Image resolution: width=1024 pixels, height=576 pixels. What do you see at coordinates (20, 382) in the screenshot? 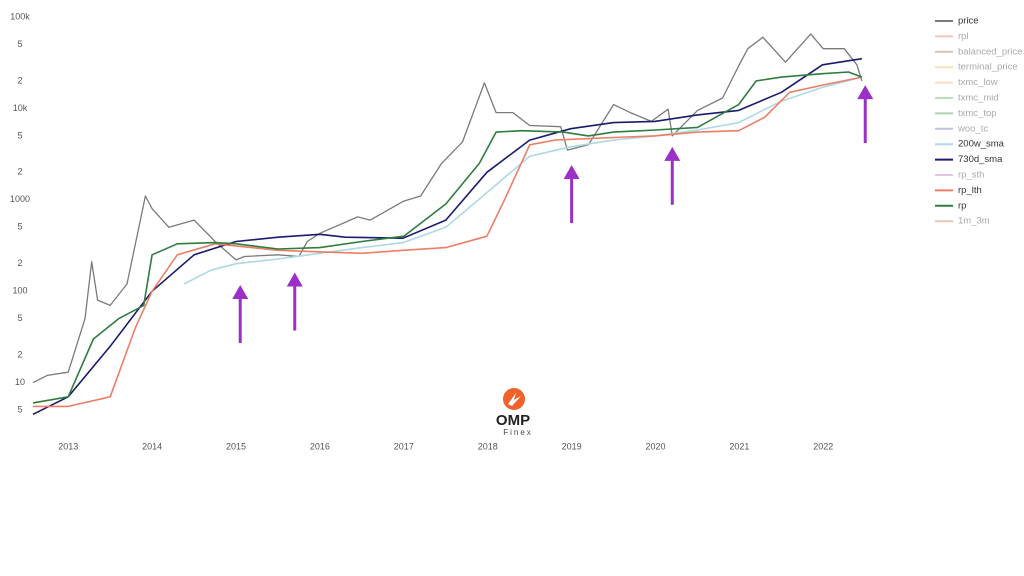
I see `y-tick-label: 10` at bounding box center [20, 382].